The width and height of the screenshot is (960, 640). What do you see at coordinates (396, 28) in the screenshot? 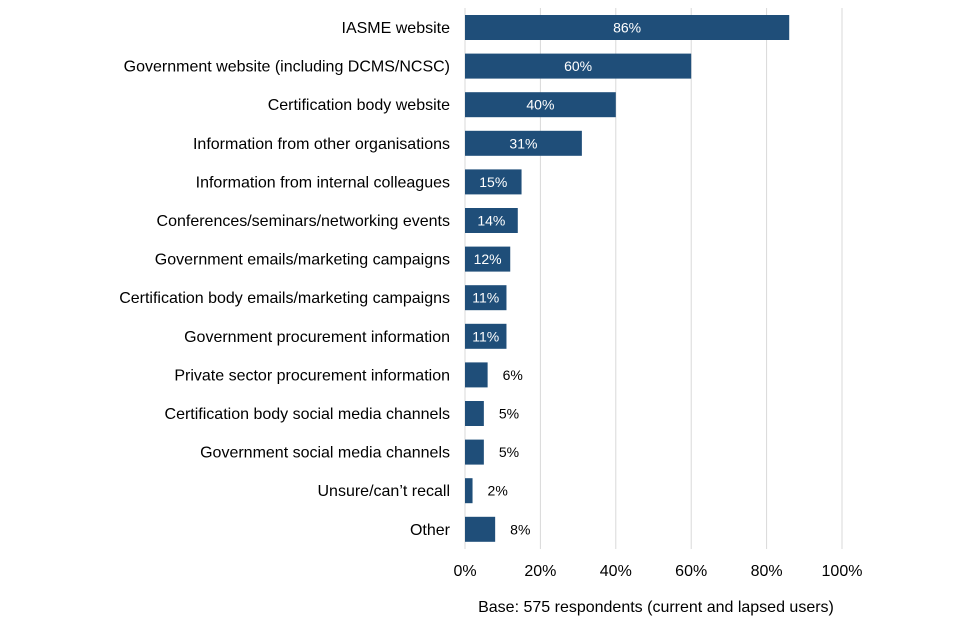
I see `category-label: IASME website` at bounding box center [396, 28].